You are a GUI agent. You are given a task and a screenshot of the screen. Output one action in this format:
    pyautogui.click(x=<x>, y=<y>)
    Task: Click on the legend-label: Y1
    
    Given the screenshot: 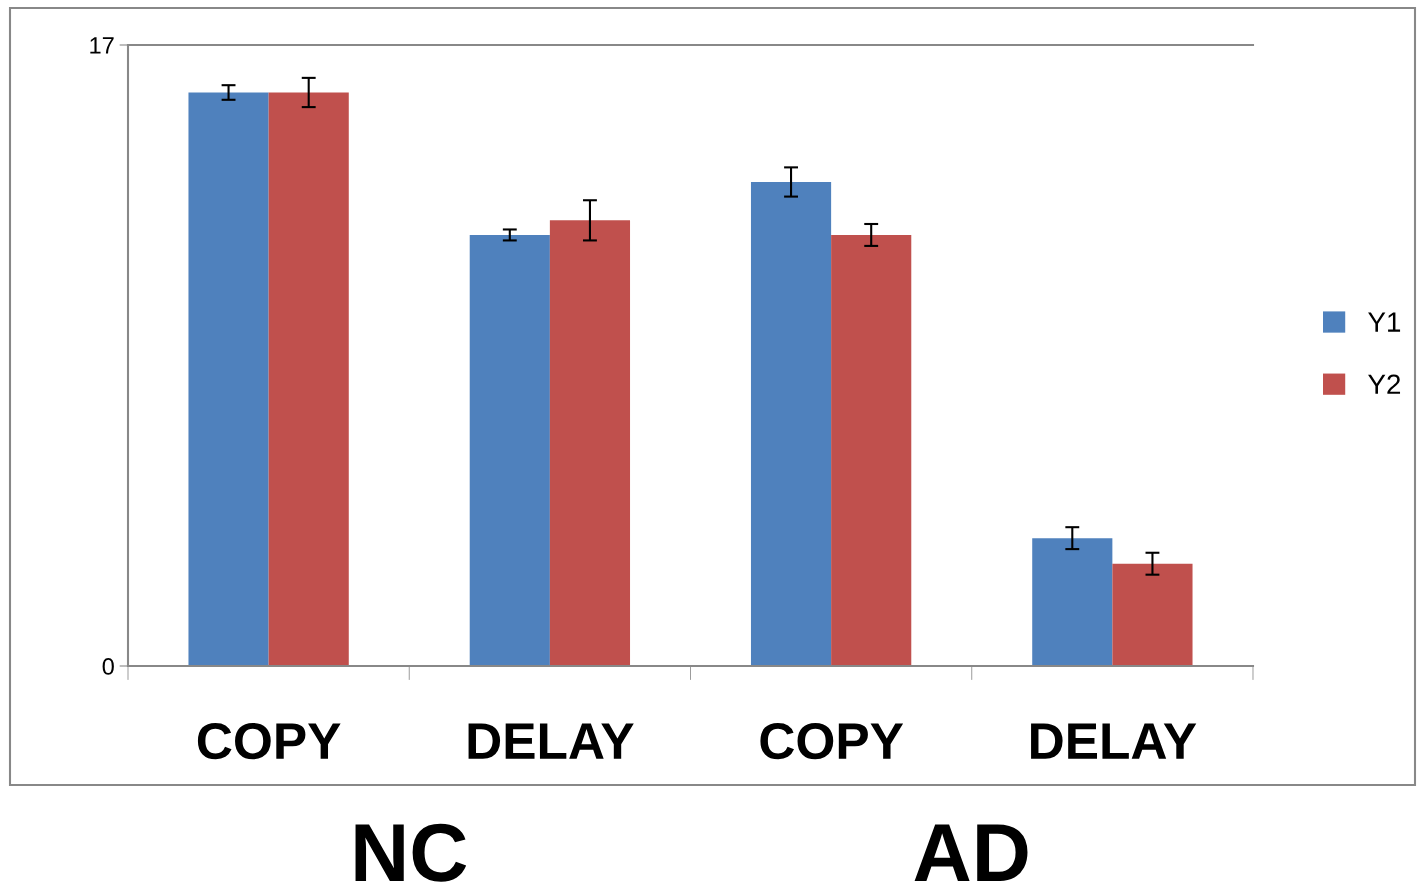 What is the action you would take?
    pyautogui.click(x=1384, y=322)
    